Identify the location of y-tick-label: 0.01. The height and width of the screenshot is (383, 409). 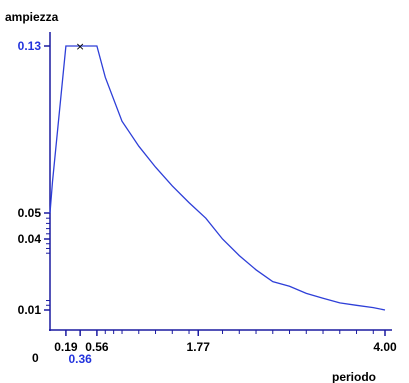
(30, 310).